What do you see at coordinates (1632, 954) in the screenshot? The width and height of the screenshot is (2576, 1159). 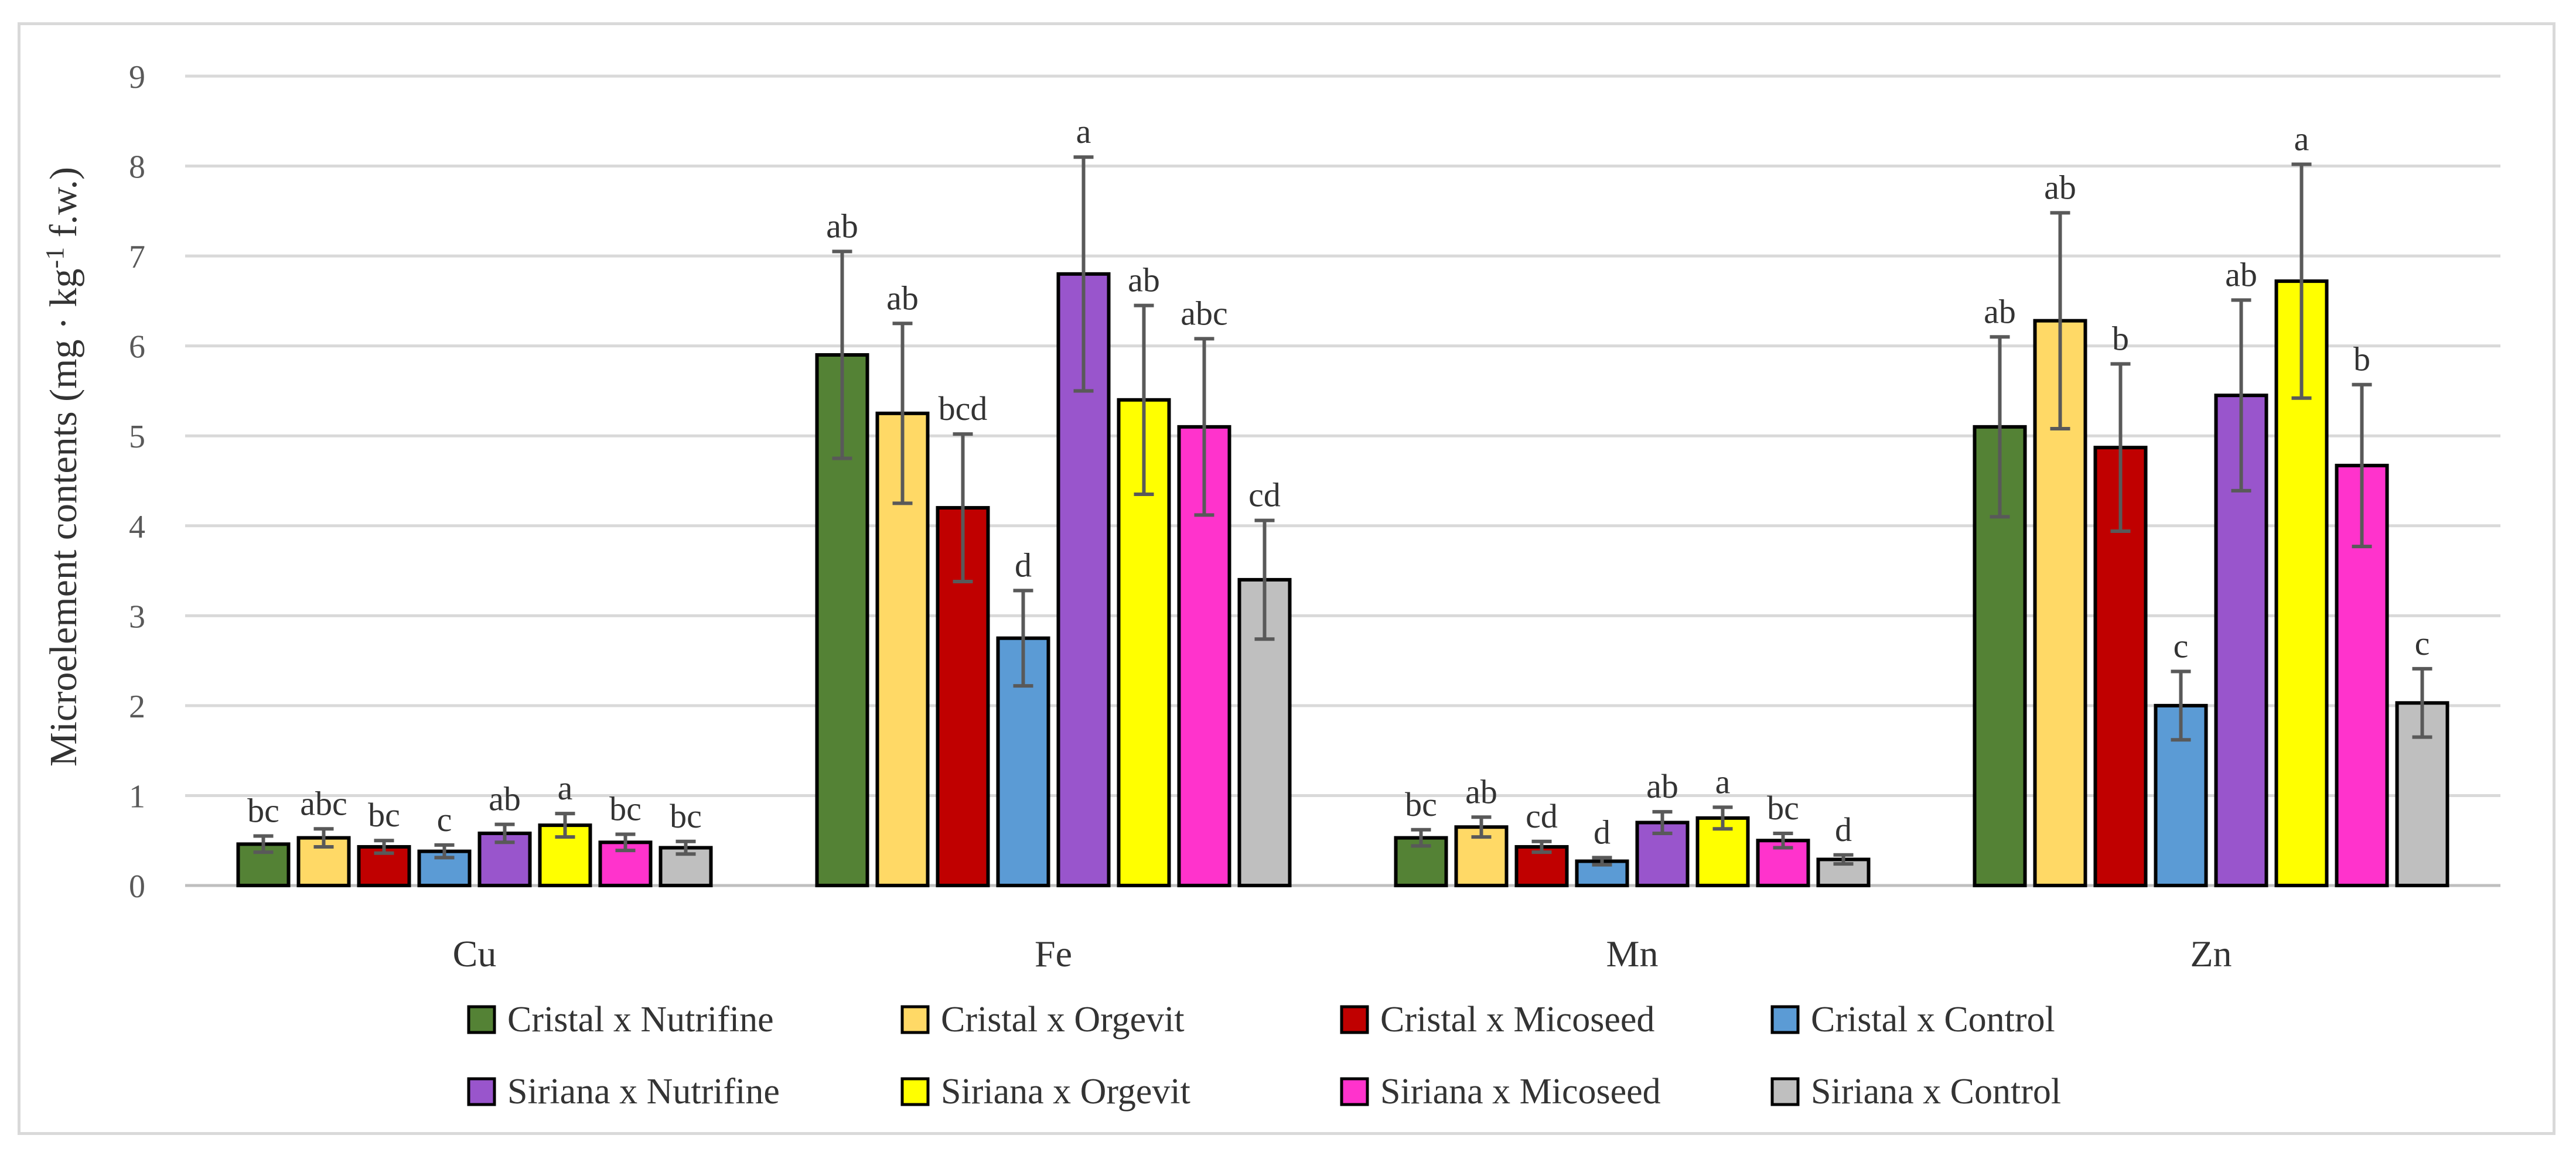 I see `x-category-label: Mn` at bounding box center [1632, 954].